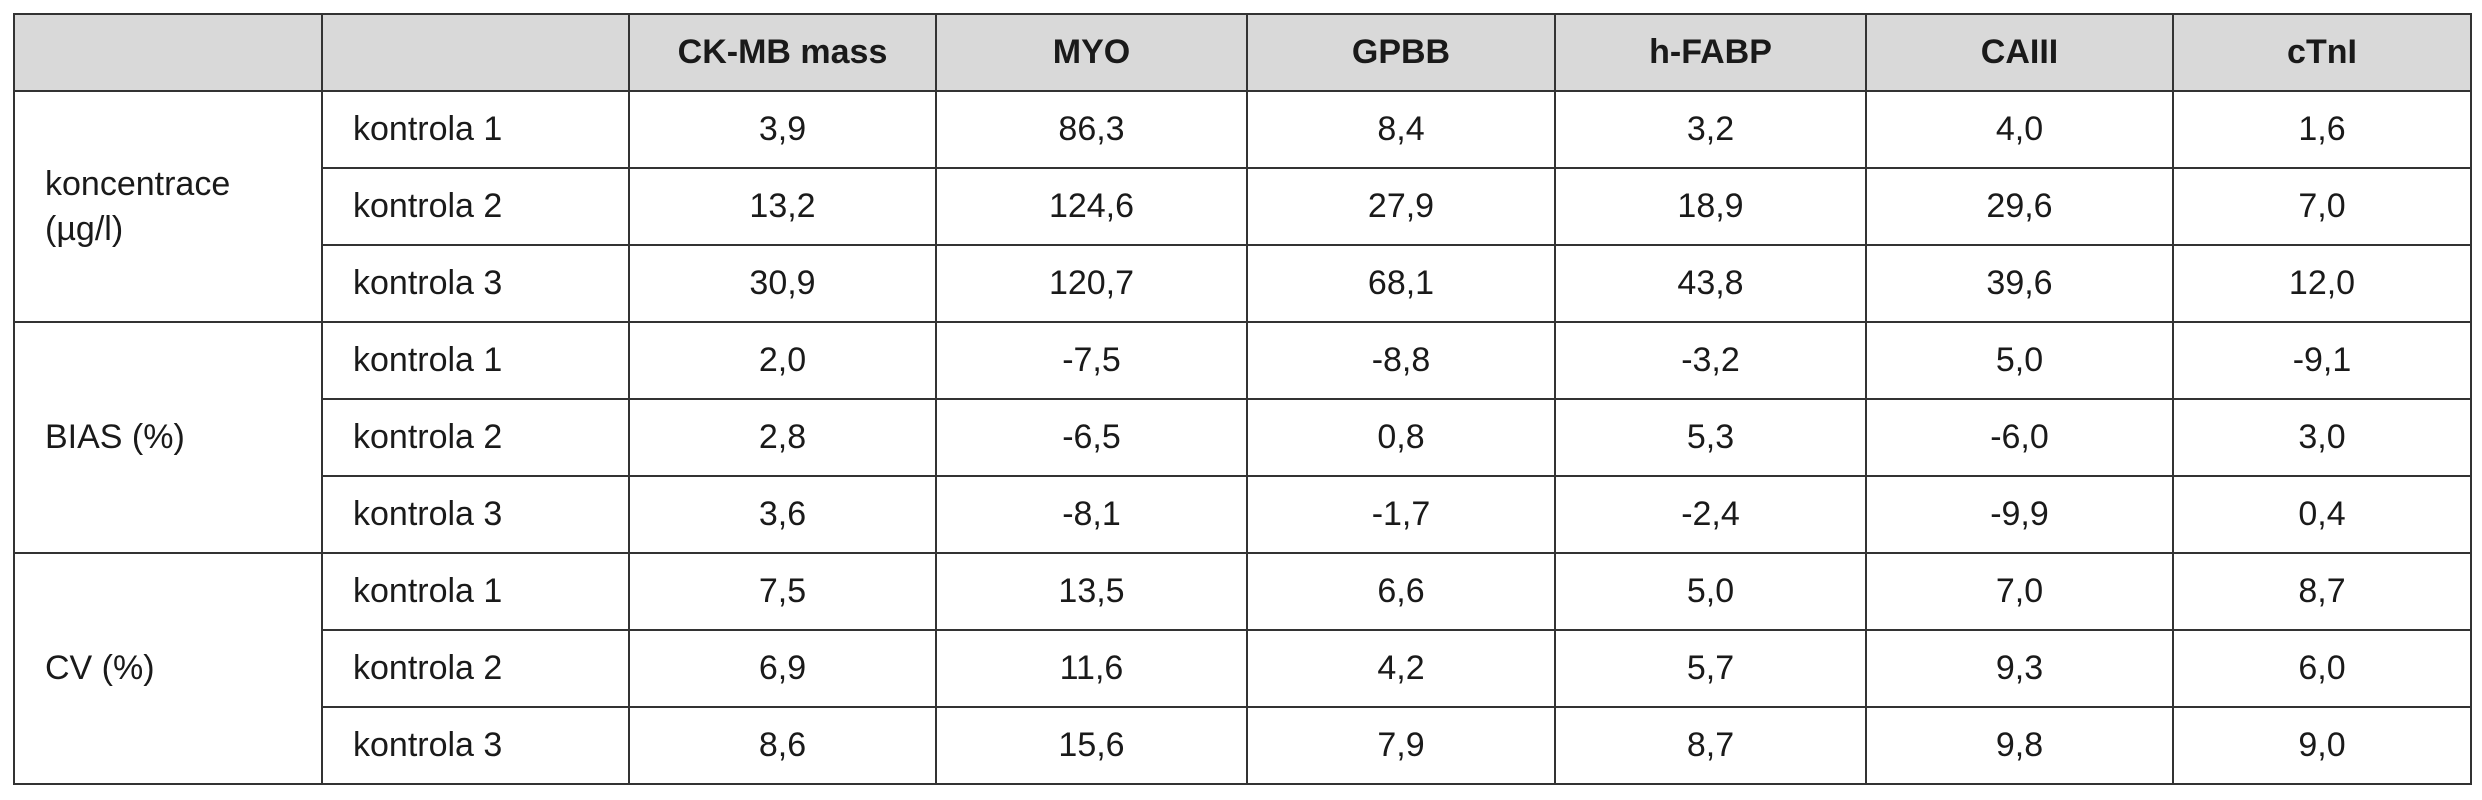 The height and width of the screenshot is (800, 2482). What do you see at coordinates (2322, 514) in the screenshot?
I see `value-cell: 0,4` at bounding box center [2322, 514].